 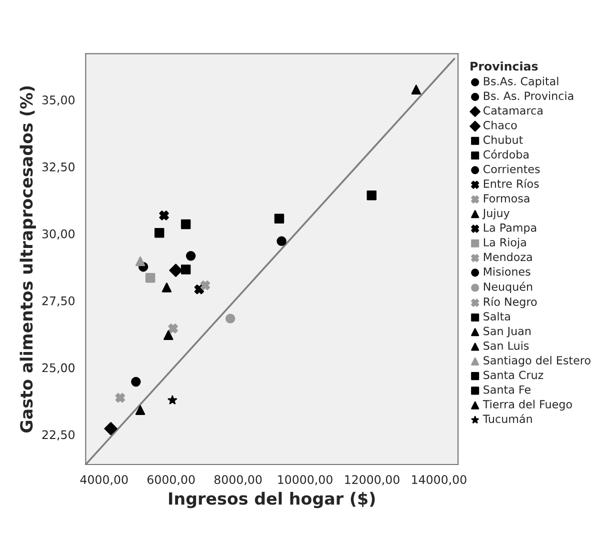 What do you see at coordinates (507, 198) in the screenshot?
I see `legend-label: Formosa` at bounding box center [507, 198].